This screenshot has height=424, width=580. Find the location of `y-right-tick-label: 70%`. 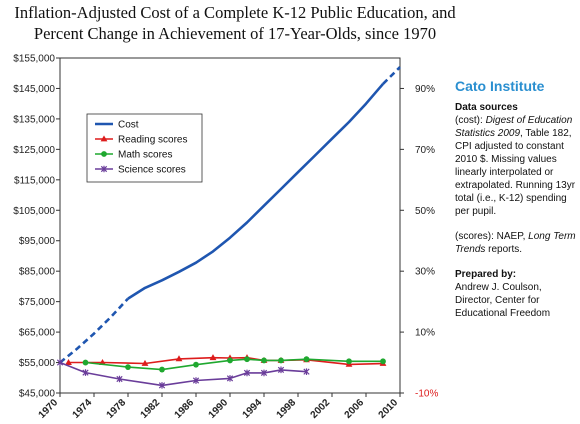

y-right-tick-label: 70% is located at coordinates (425, 150).